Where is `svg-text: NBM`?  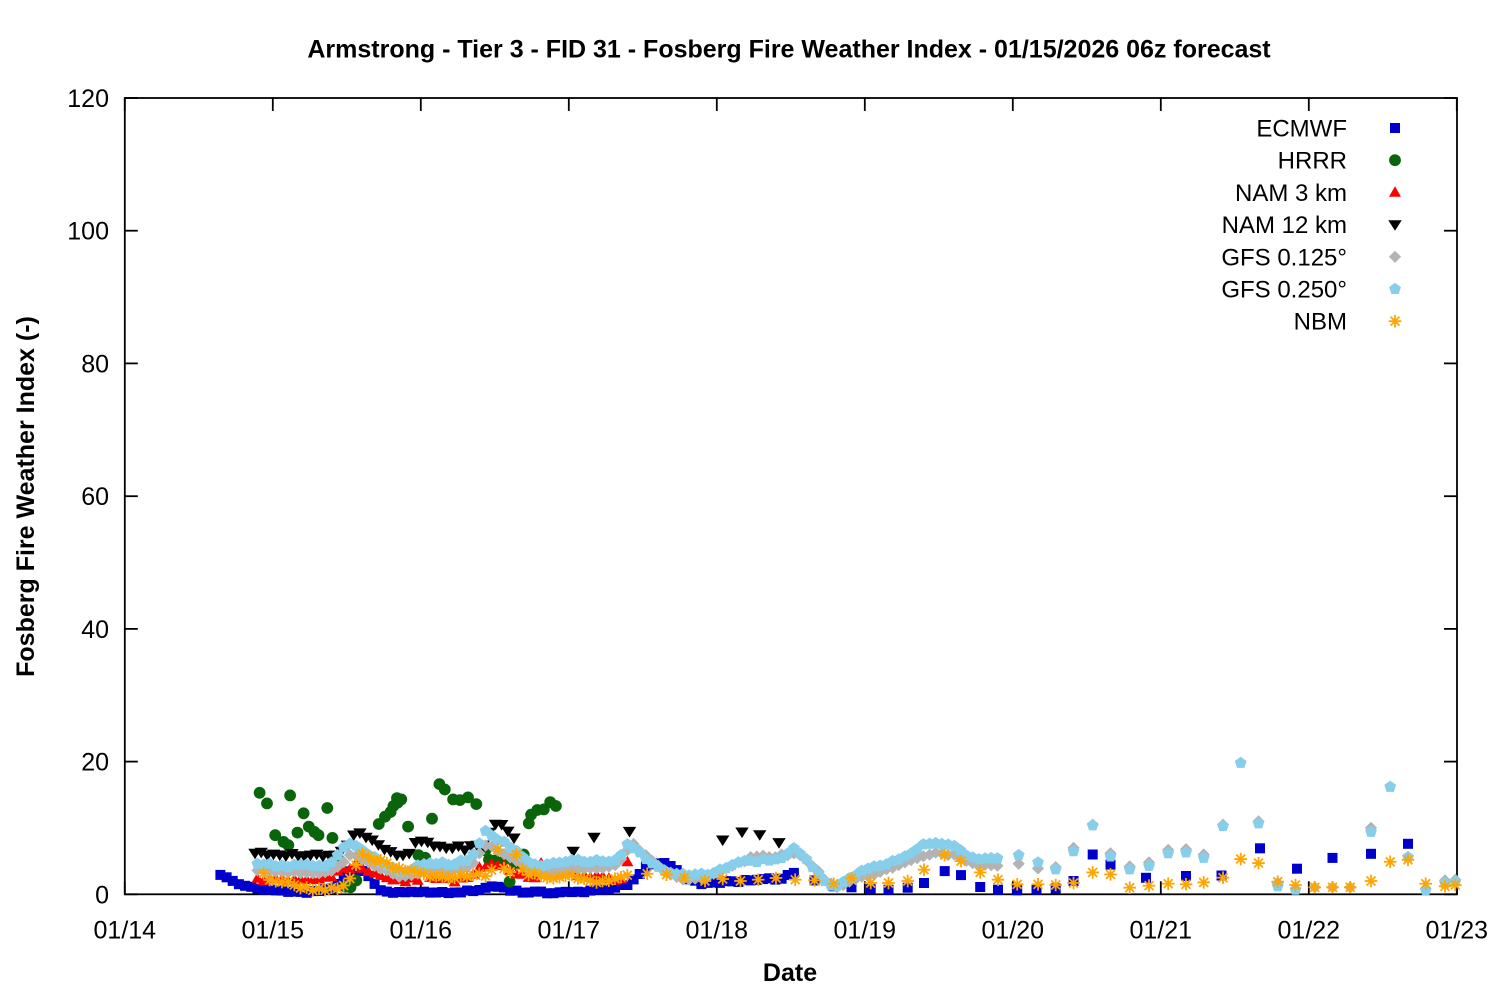
svg-text: NBM is located at coordinates (1320, 322).